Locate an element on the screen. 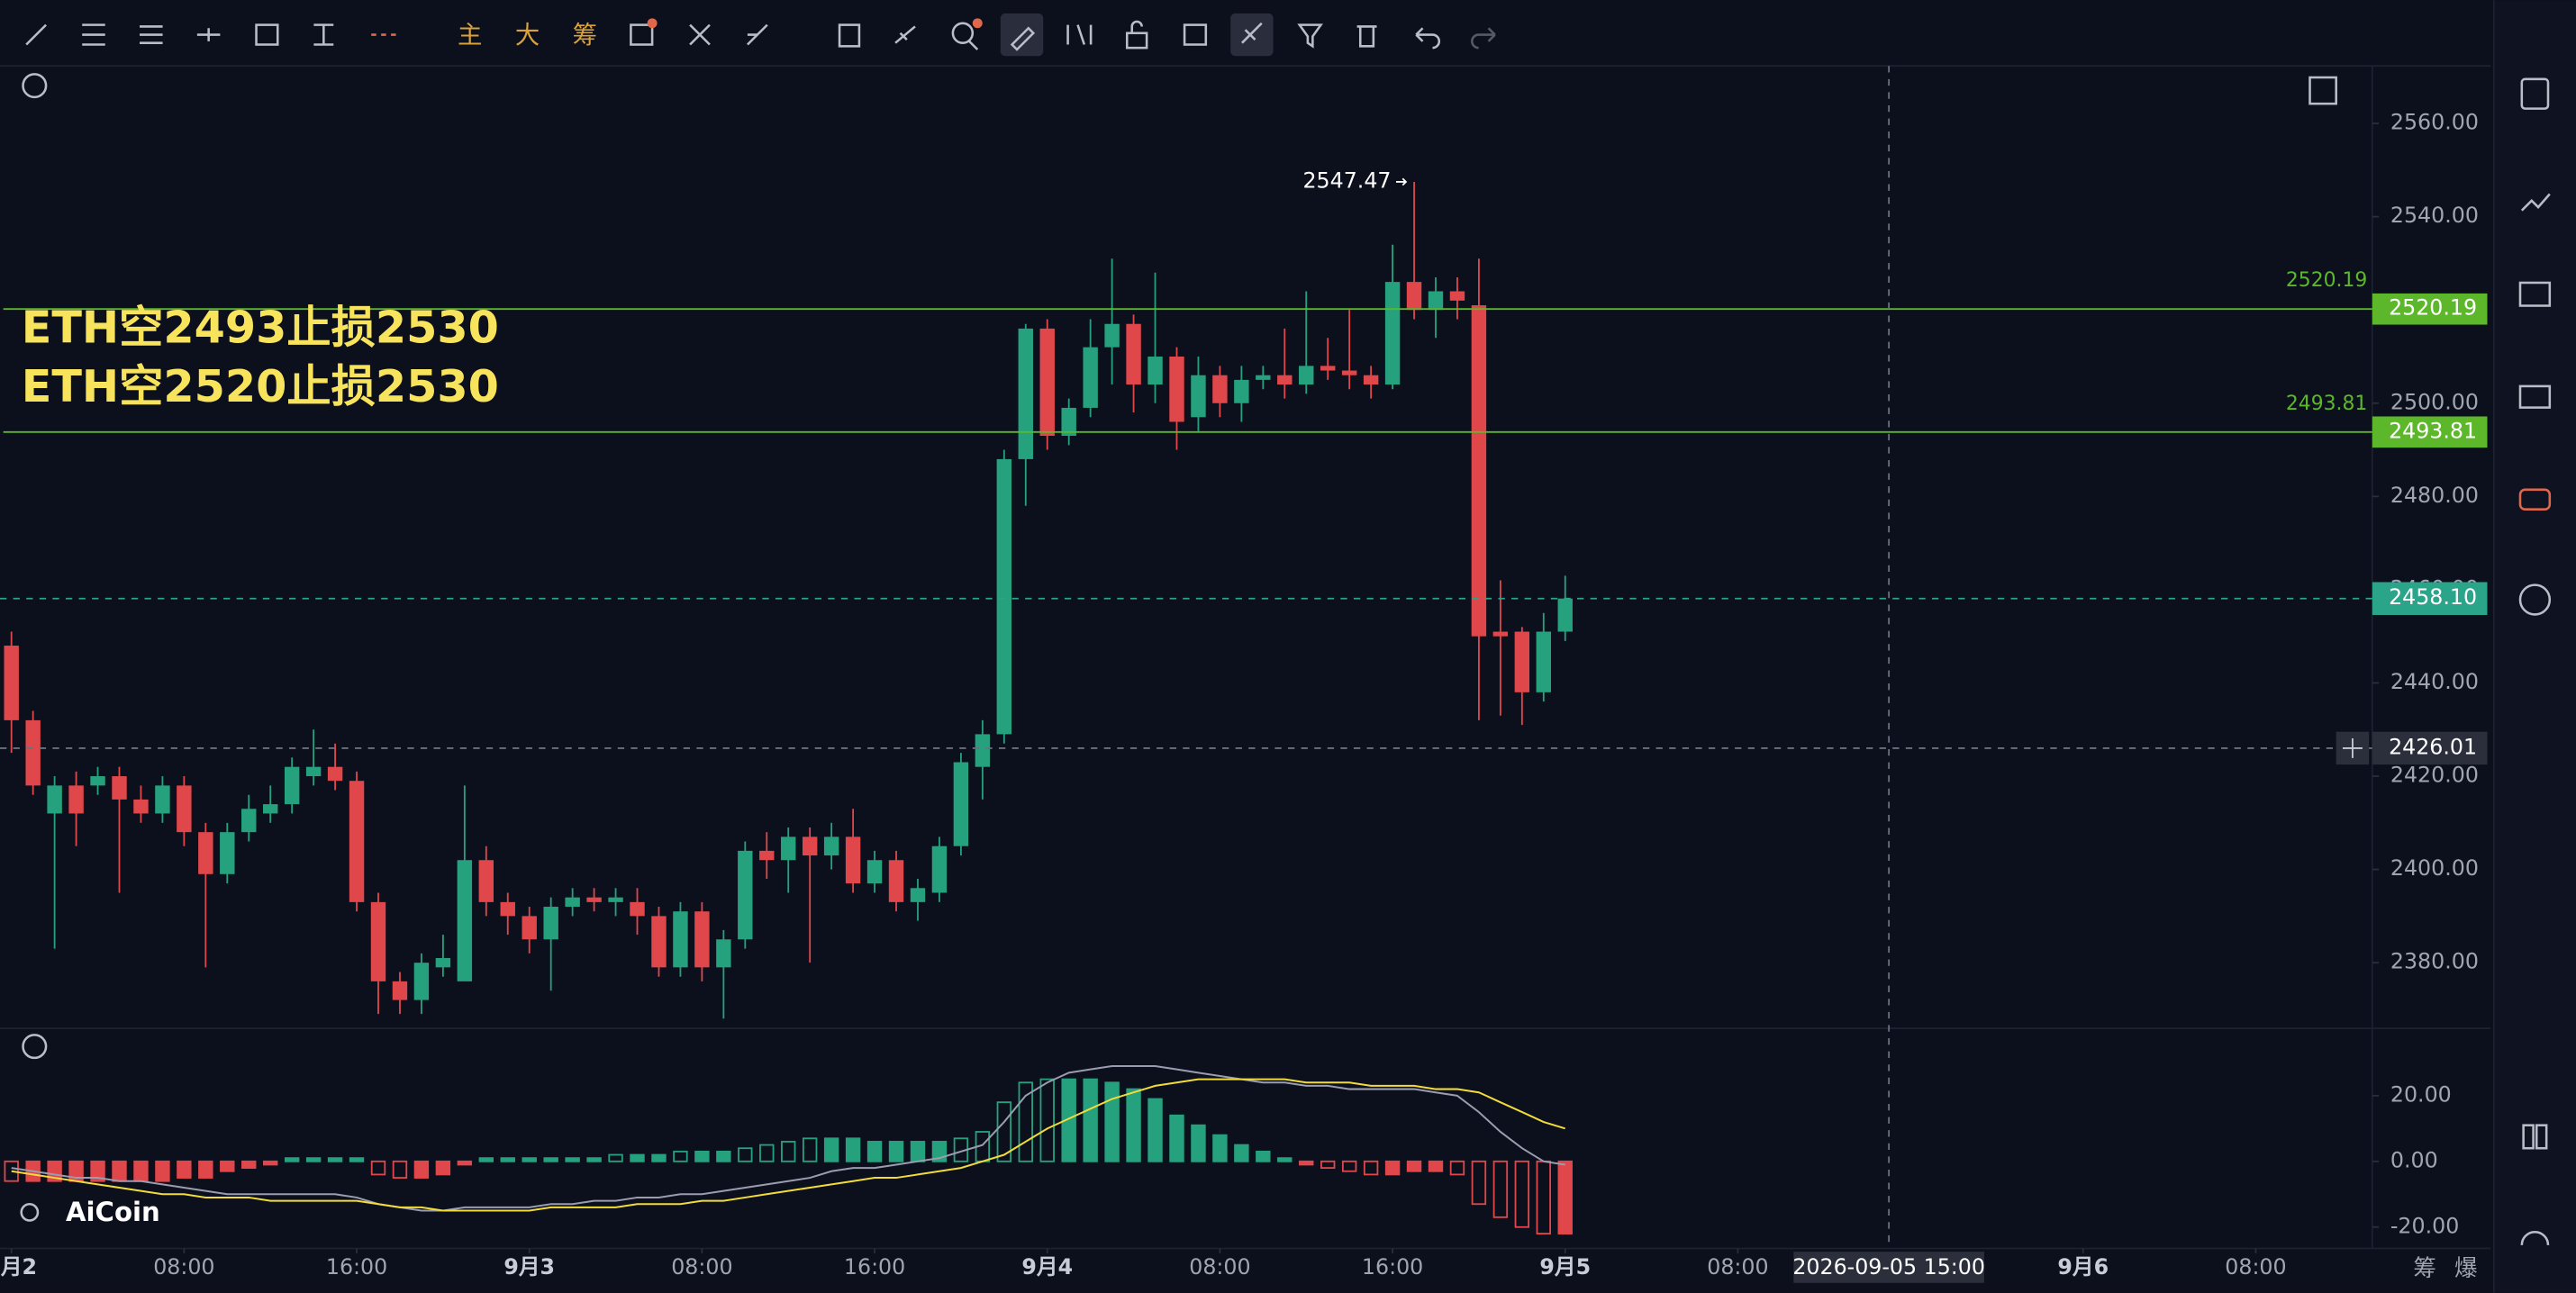 This screenshot has width=2576, height=1293. footer-label: 筹 is located at coordinates (2424, 1268).